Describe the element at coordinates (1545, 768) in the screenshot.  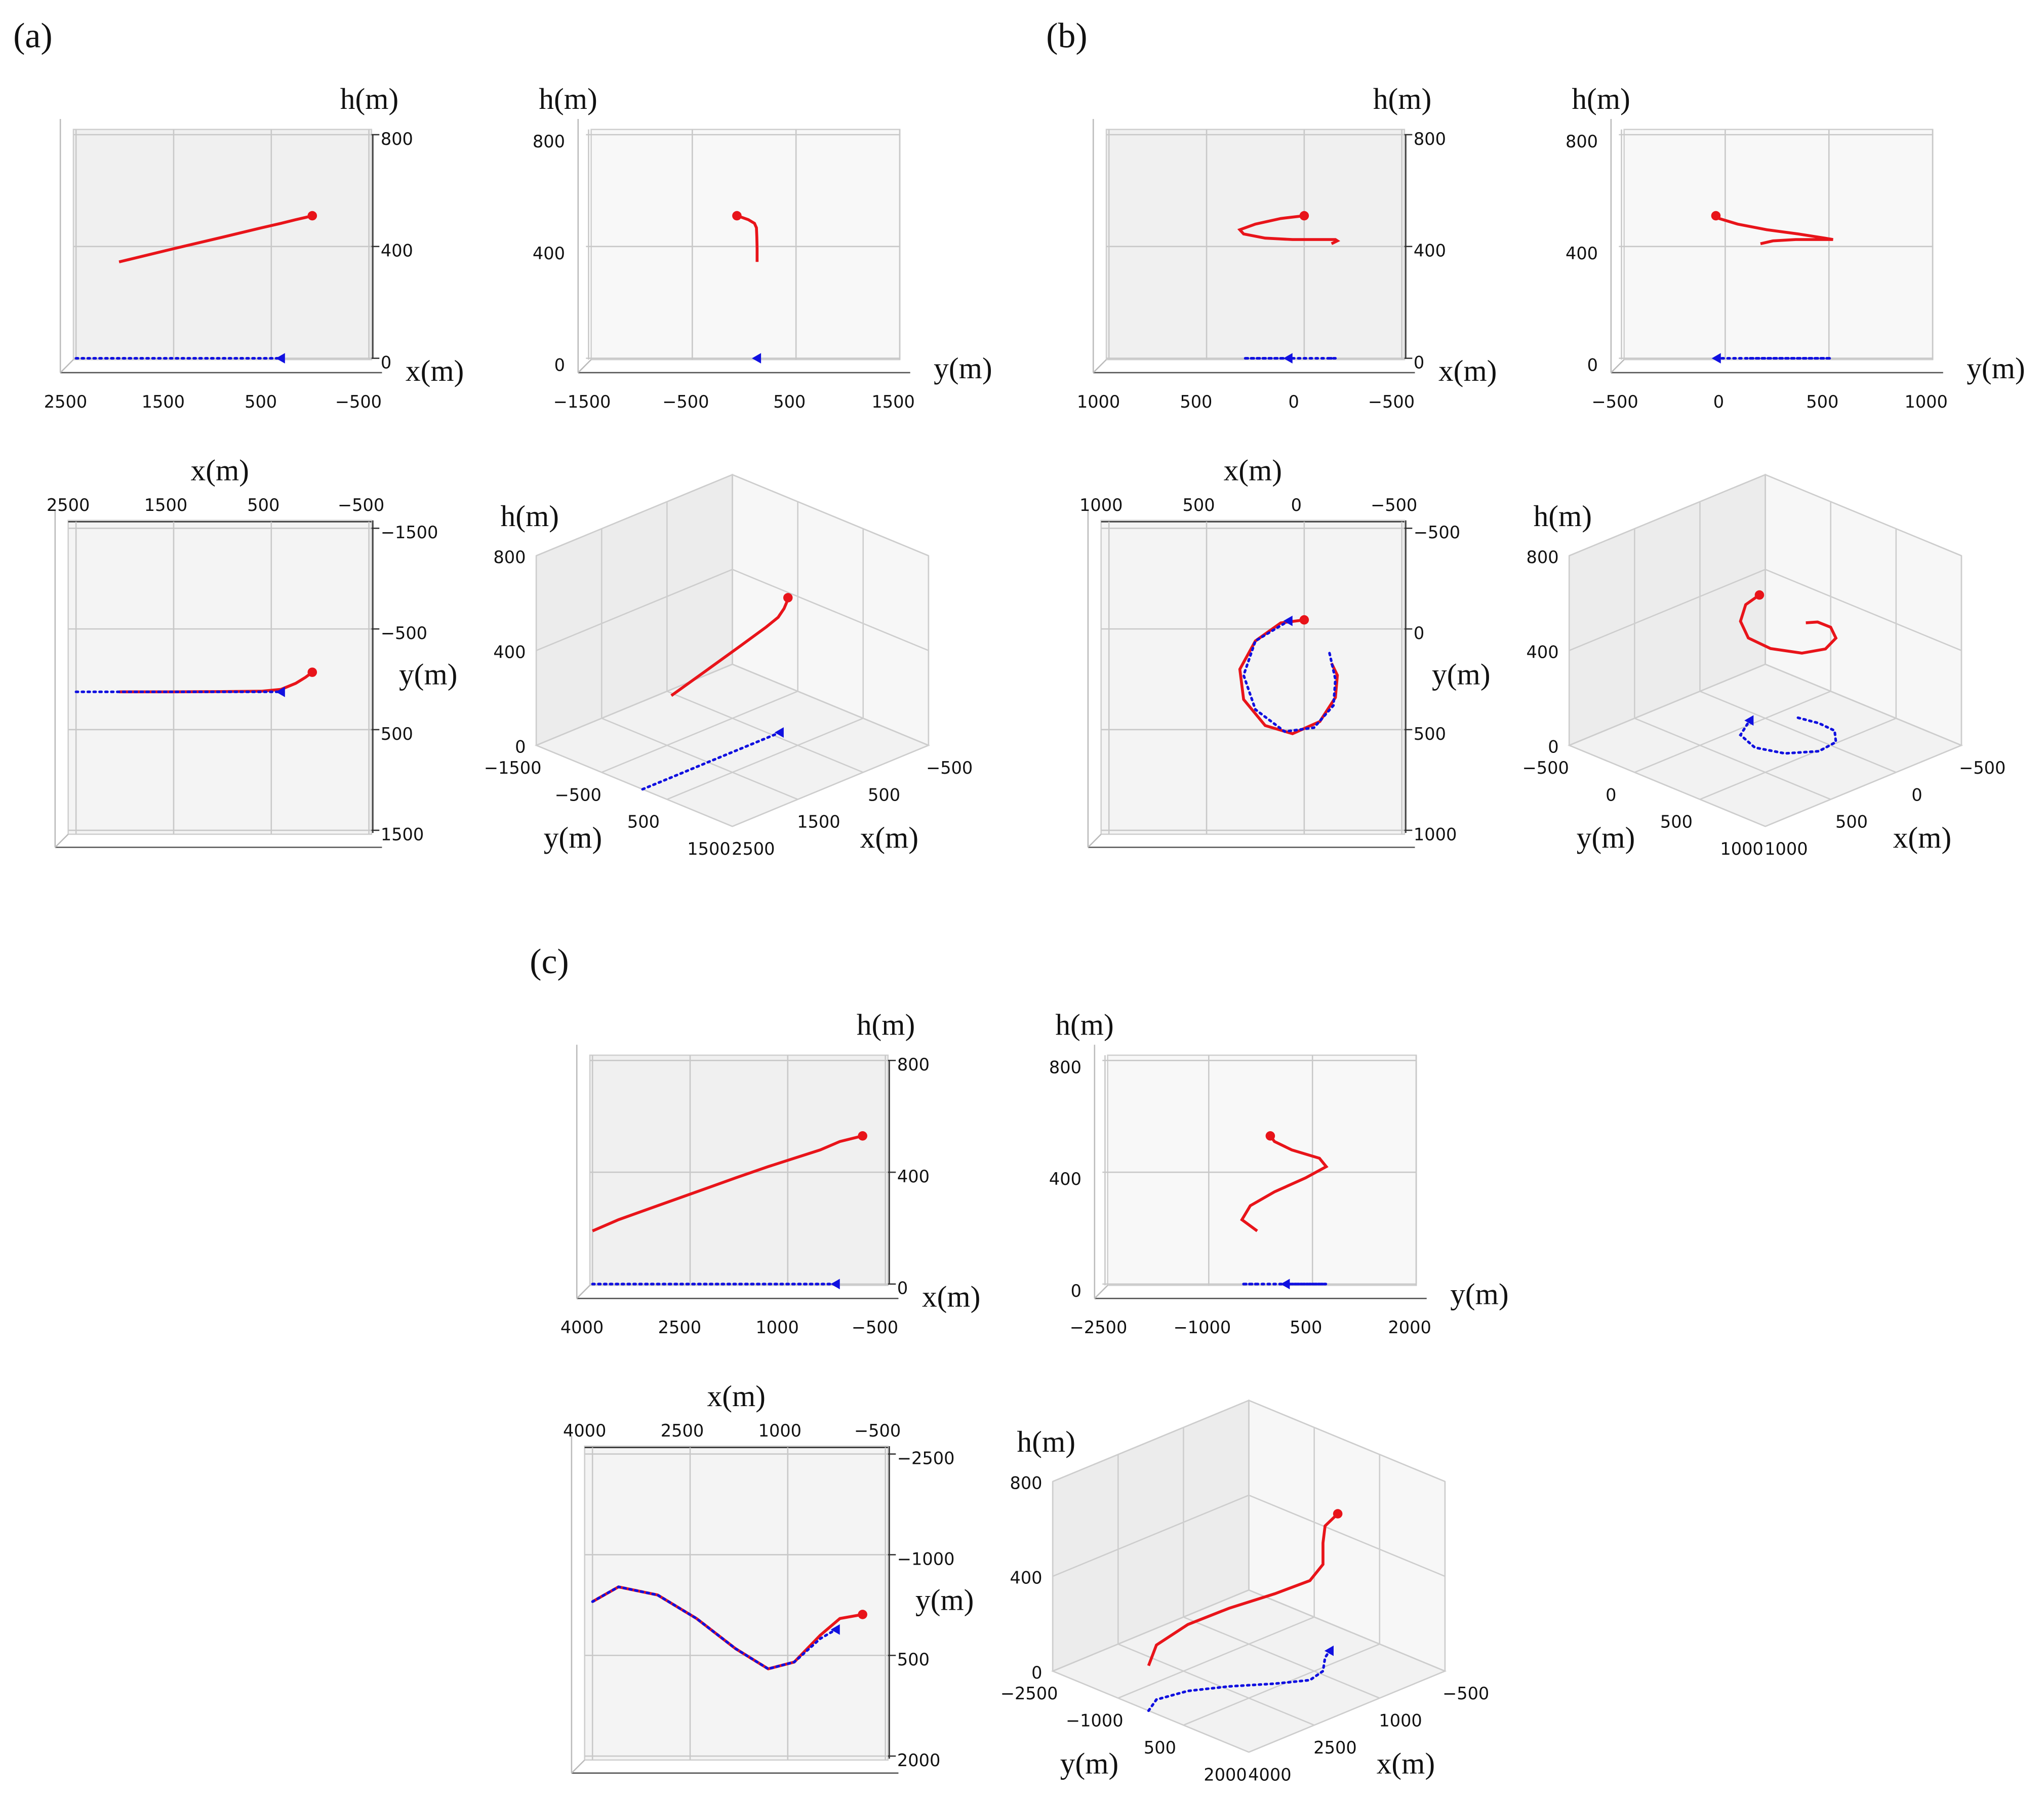
I see `y-tick-label: −500` at that location.